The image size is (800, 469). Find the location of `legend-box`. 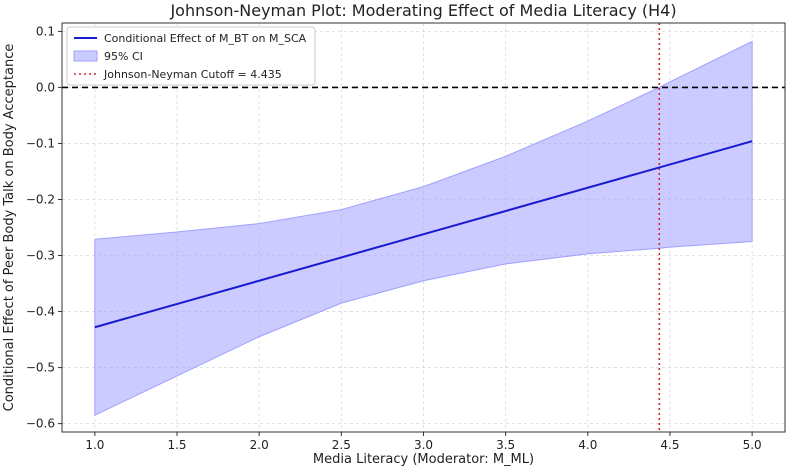

legend-box is located at coordinates (191, 56).